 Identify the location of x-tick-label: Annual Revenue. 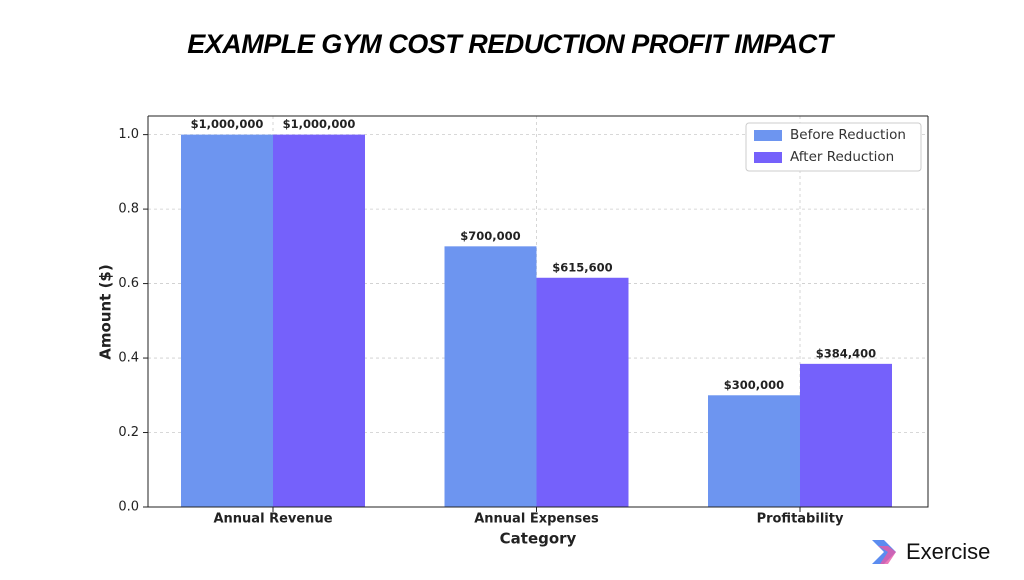
(272, 519).